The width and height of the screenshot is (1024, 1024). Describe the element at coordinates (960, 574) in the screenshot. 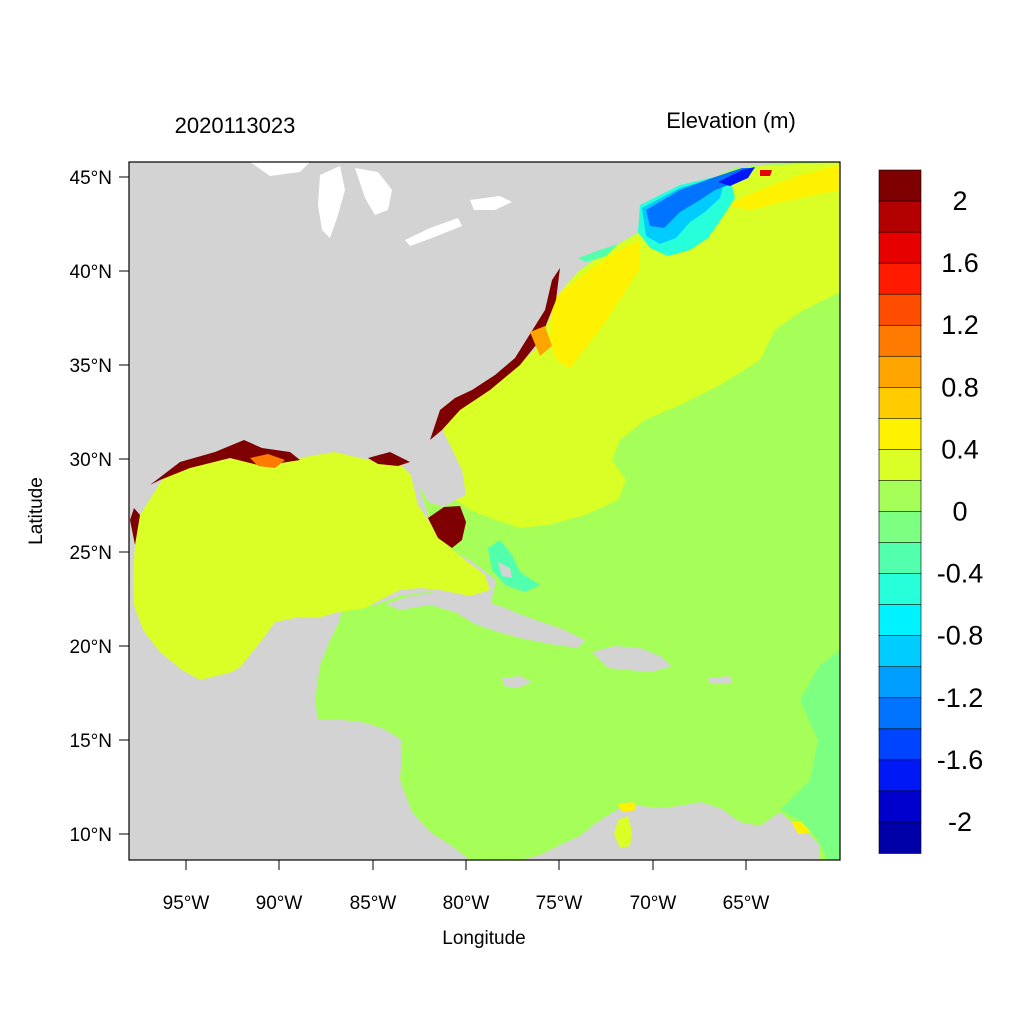

I see `colorbar-label: -0.4` at that location.